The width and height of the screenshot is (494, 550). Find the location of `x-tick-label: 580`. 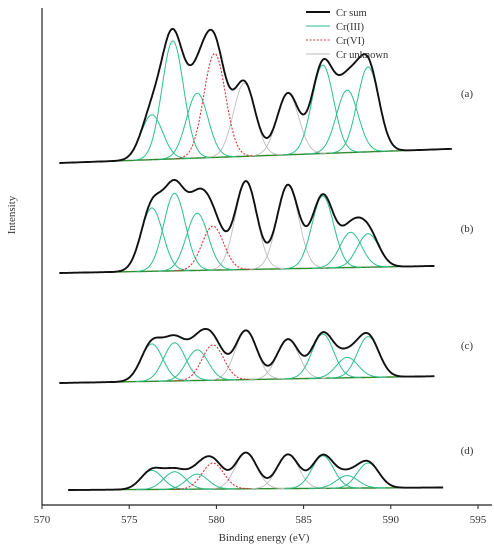

x-tick-label: 580 is located at coordinates (216, 520).